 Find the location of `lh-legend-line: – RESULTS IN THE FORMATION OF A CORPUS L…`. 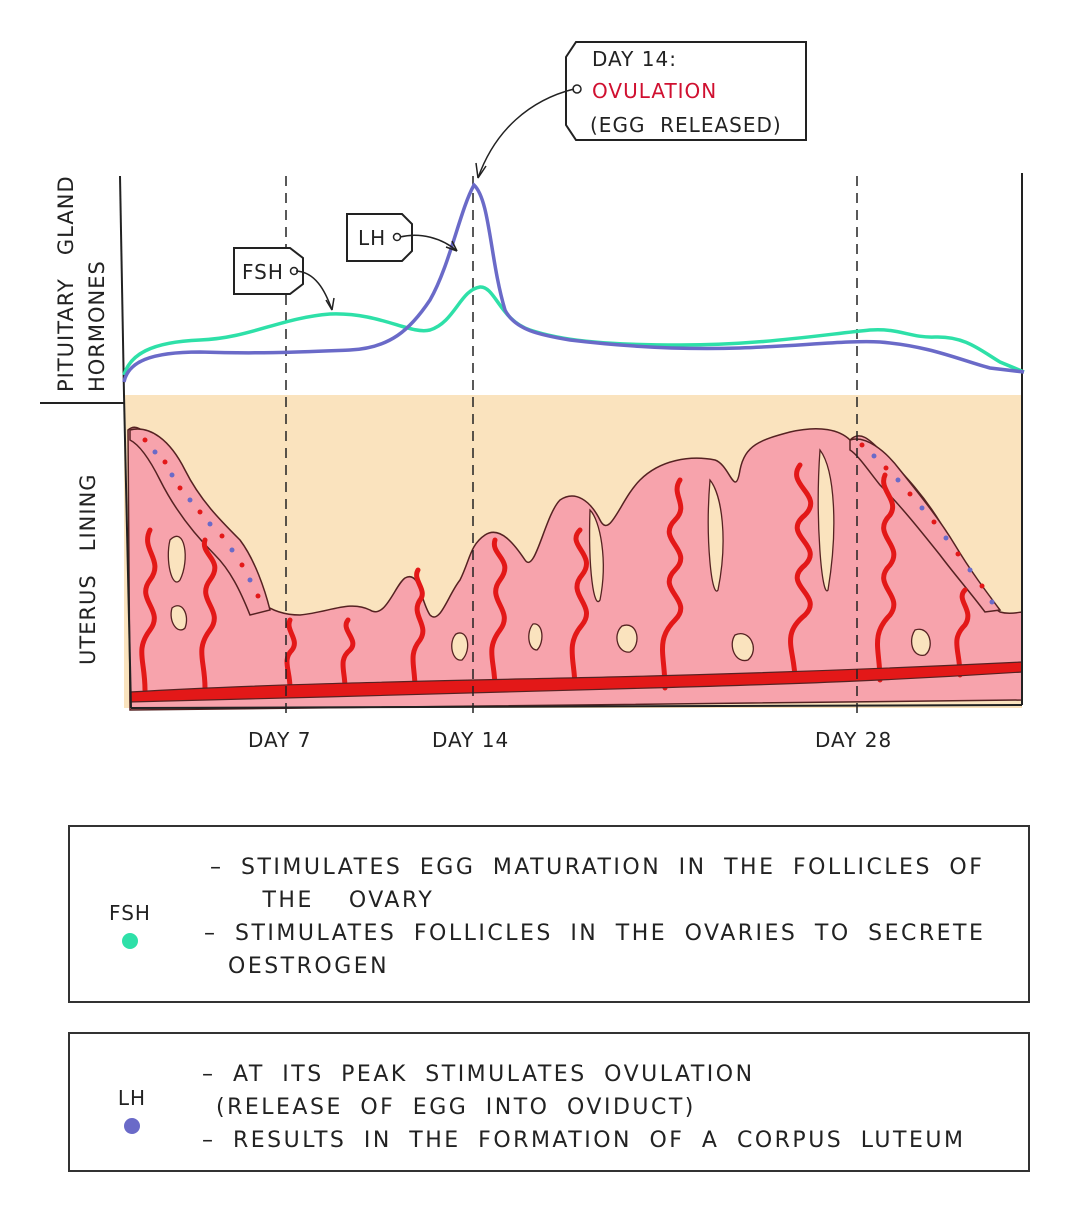

lh-legend-line: – RESULTS IN THE FORMATION OF A CORPUS L… is located at coordinates (584, 1140).